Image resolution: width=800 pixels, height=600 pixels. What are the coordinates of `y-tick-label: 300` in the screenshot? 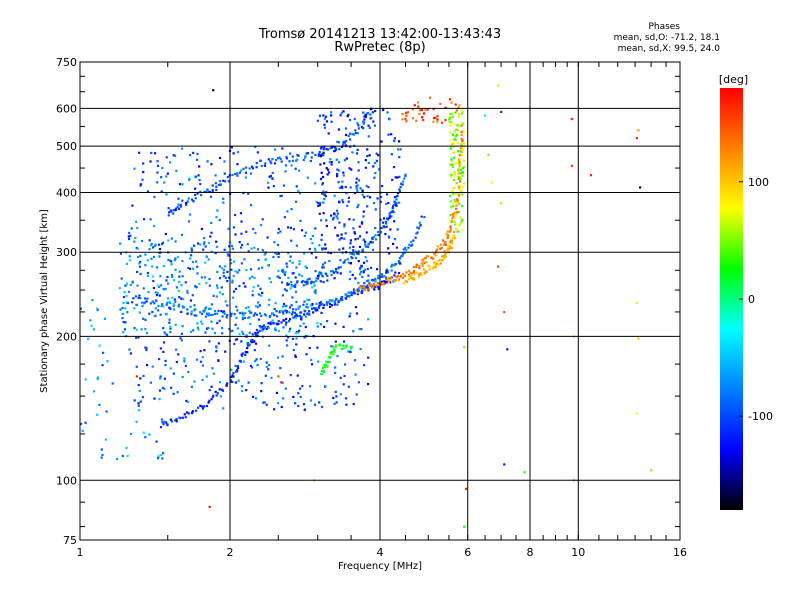 It's located at (66, 252).